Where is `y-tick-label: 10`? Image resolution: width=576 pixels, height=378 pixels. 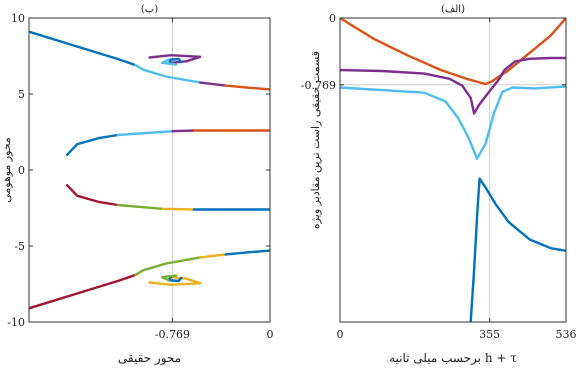
y-tick-label: 10 is located at coordinates (18, 18).